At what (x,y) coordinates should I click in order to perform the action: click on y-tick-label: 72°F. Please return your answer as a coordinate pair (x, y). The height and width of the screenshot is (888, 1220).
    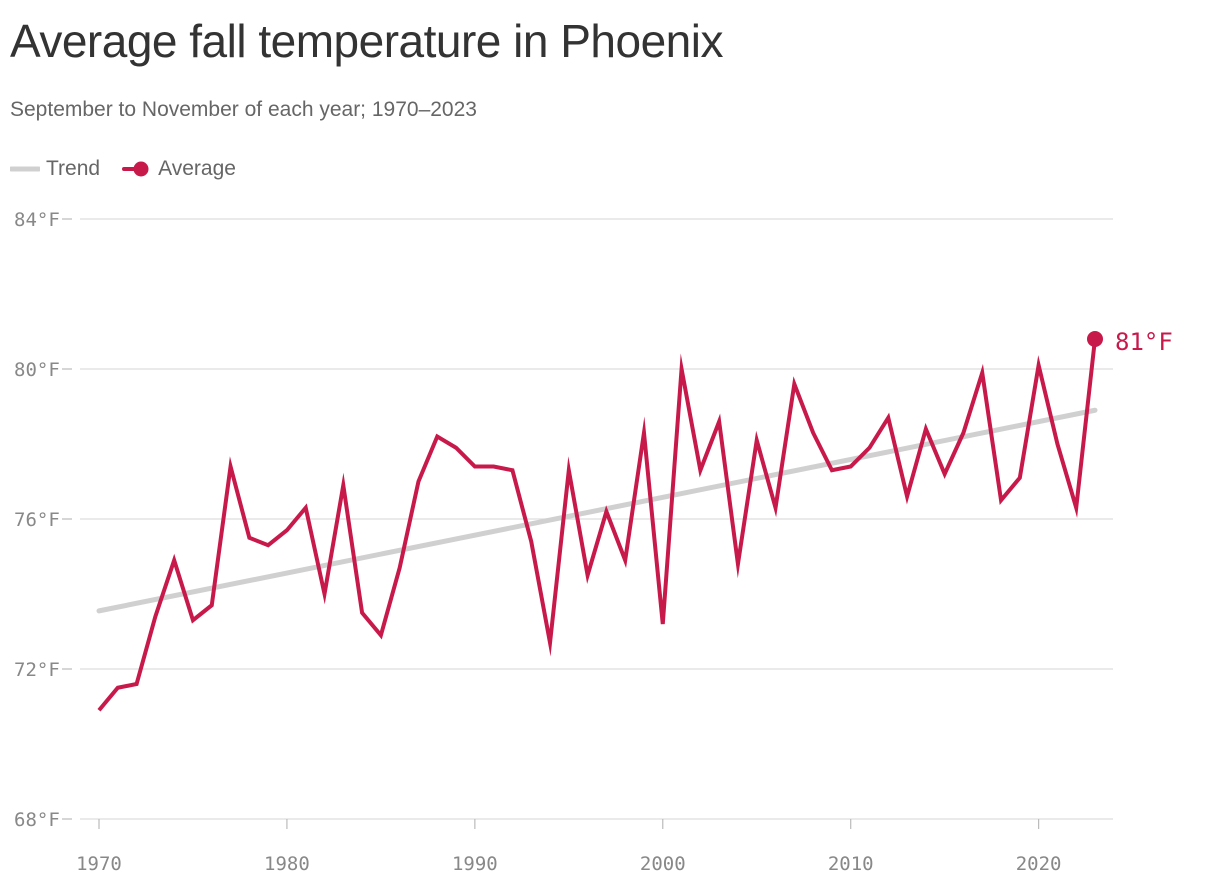
    Looking at the image, I should click on (37, 670).